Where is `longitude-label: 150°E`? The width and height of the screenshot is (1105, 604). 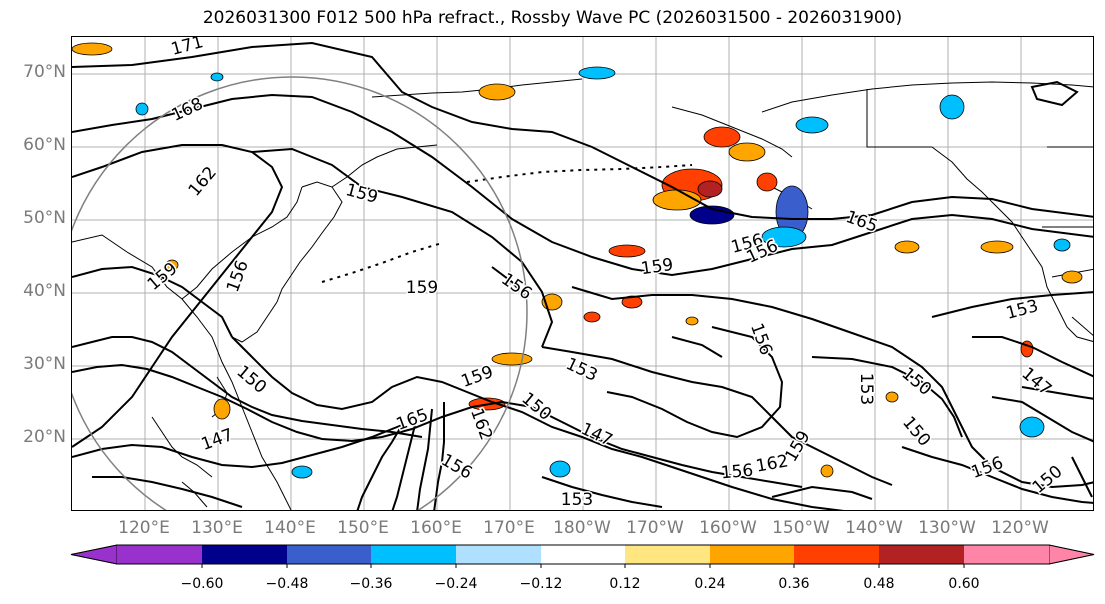 longitude-label: 150°E is located at coordinates (363, 528).